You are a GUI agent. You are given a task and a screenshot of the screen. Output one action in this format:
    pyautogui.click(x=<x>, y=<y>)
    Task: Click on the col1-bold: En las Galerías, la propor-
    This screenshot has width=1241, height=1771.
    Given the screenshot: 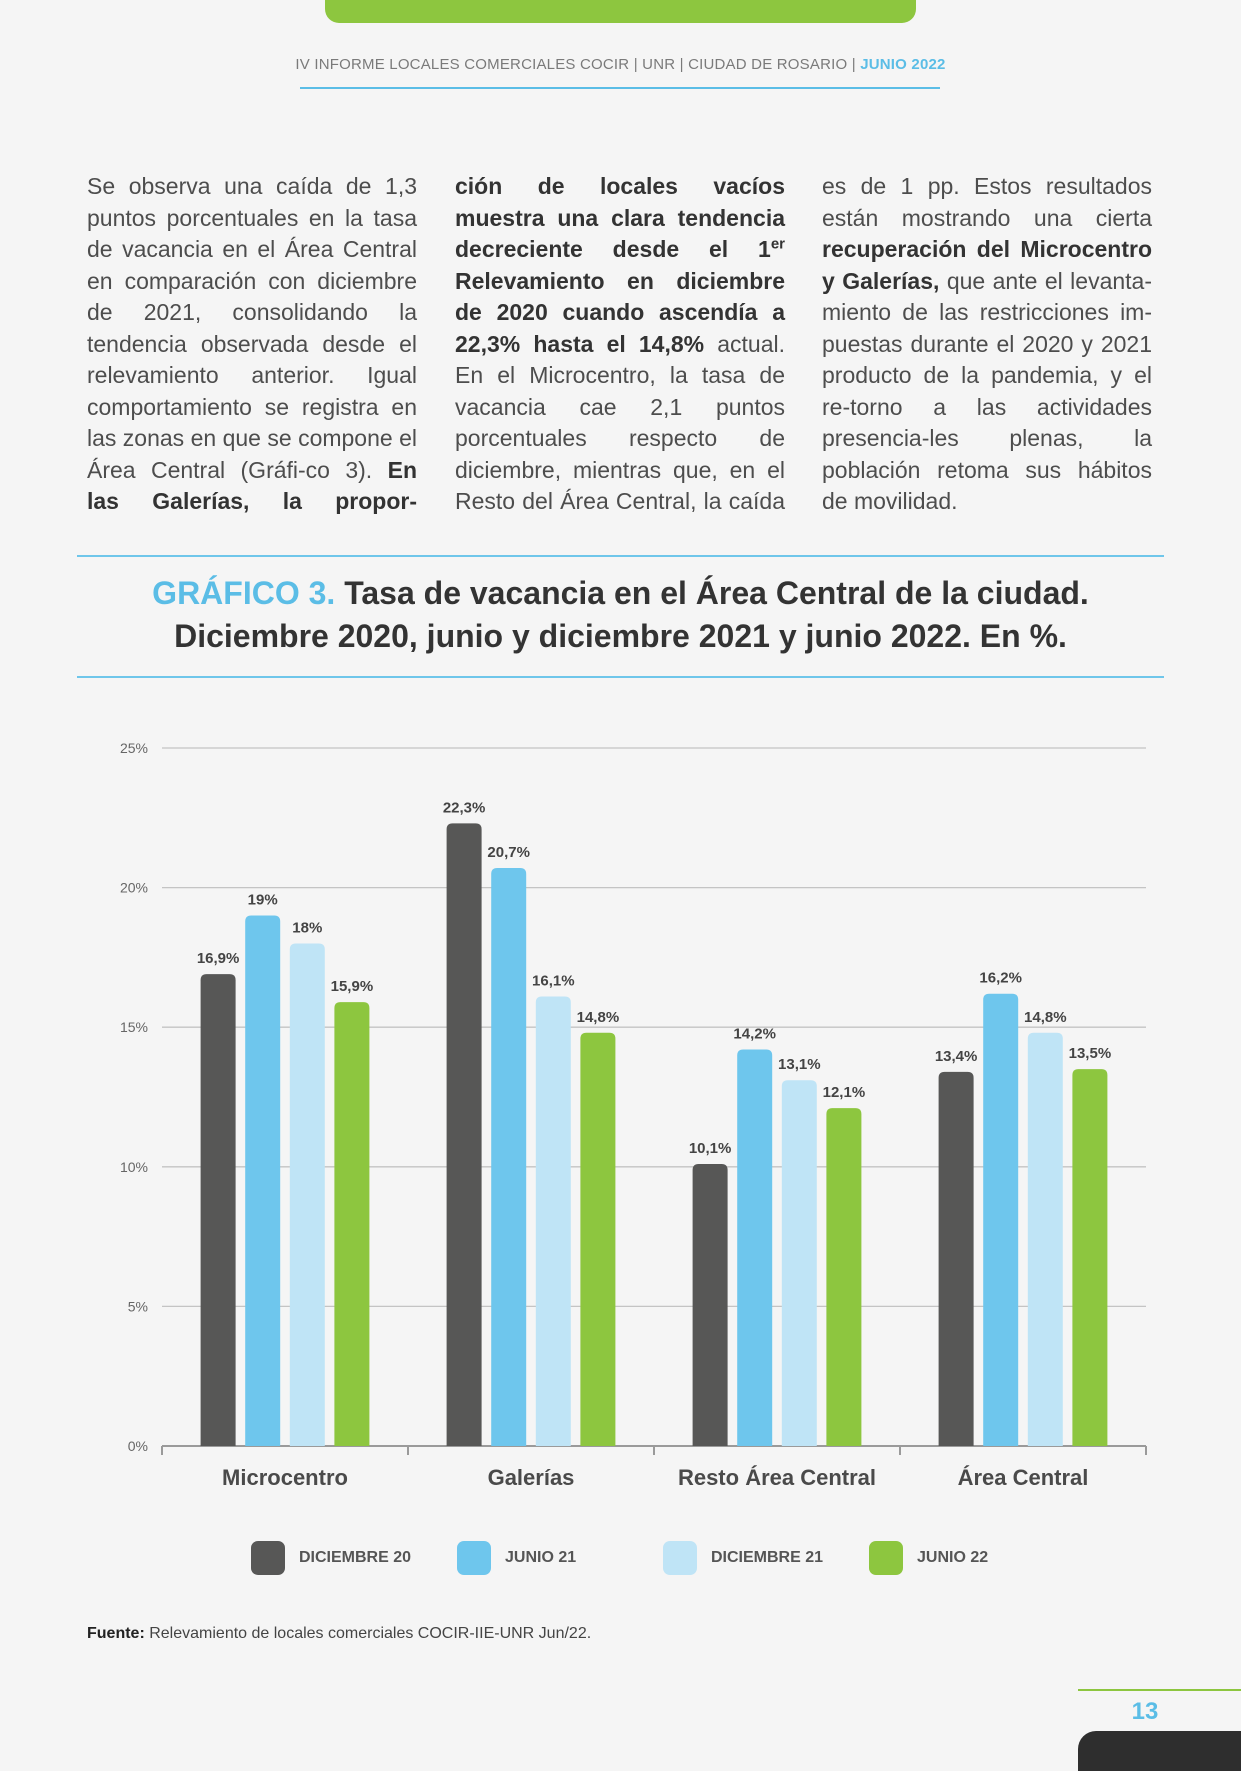 What is the action you would take?
    pyautogui.click(x=252, y=485)
    